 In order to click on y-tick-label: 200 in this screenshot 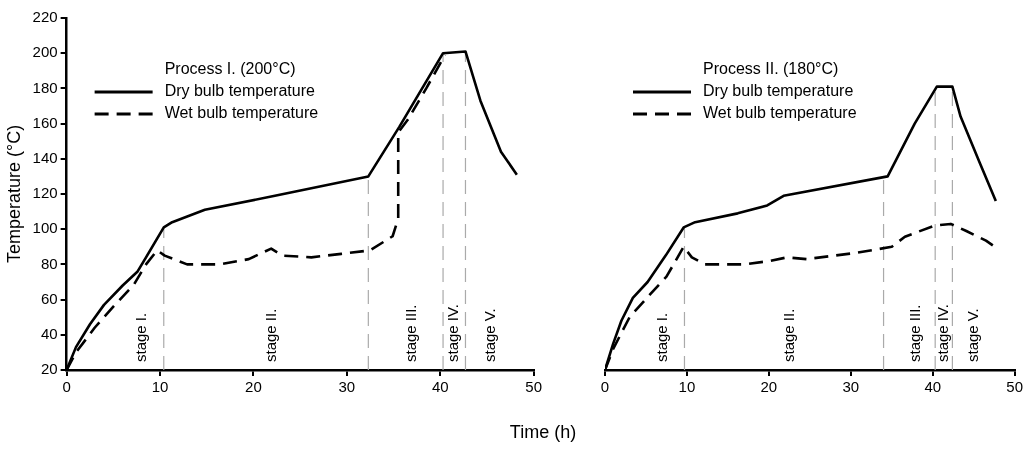, I will do `click(45, 52)`.